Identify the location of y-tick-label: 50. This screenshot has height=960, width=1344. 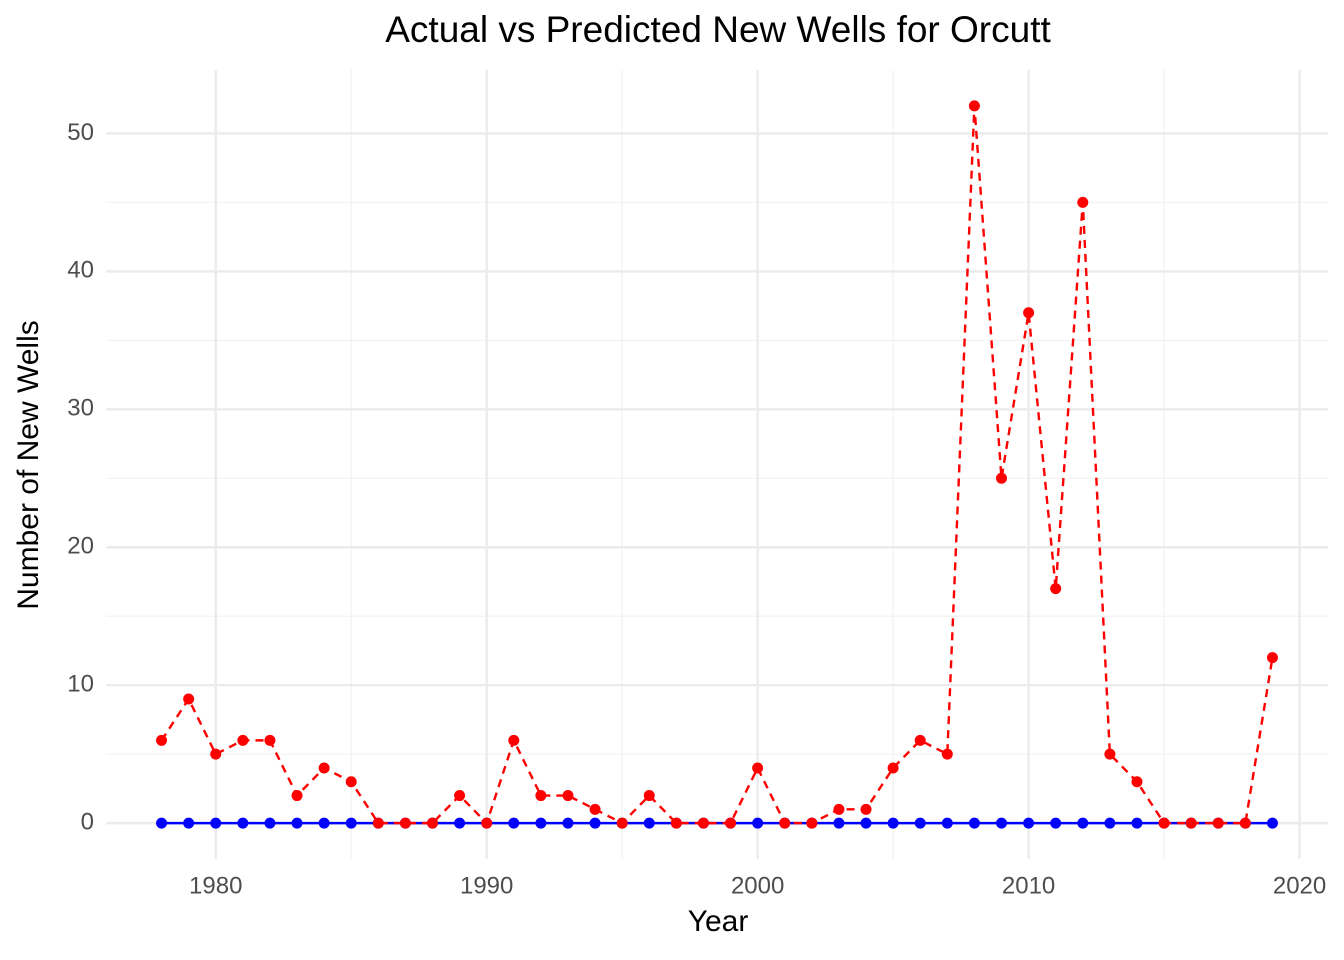
(80, 132).